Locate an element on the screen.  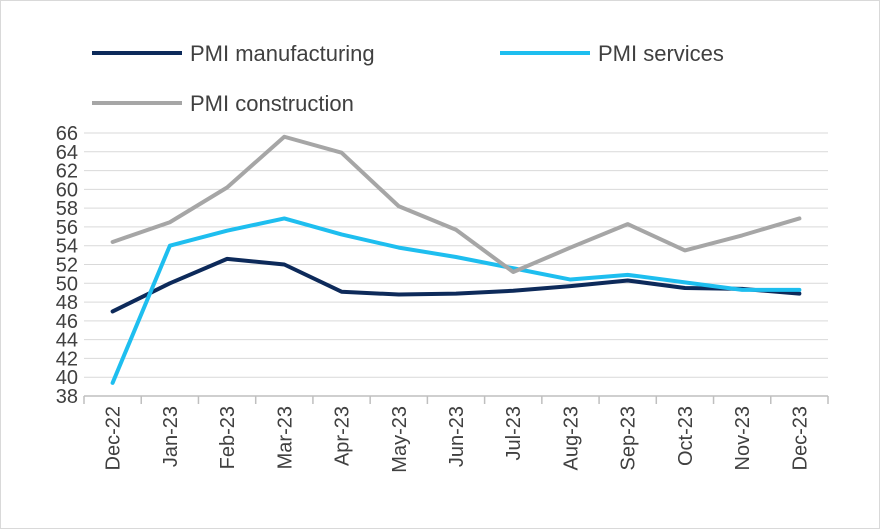
x-tick-label: Aug-23 is located at coordinates (571, 438).